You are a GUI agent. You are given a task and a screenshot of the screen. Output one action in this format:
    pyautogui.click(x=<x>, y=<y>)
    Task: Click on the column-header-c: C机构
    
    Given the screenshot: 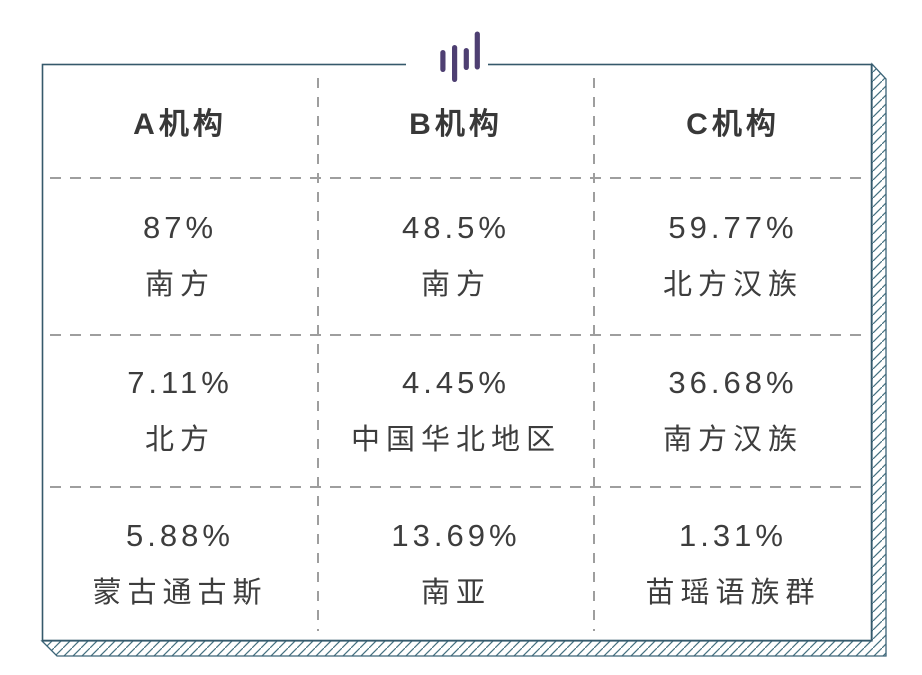 What is the action you would take?
    pyautogui.click(x=733, y=124)
    